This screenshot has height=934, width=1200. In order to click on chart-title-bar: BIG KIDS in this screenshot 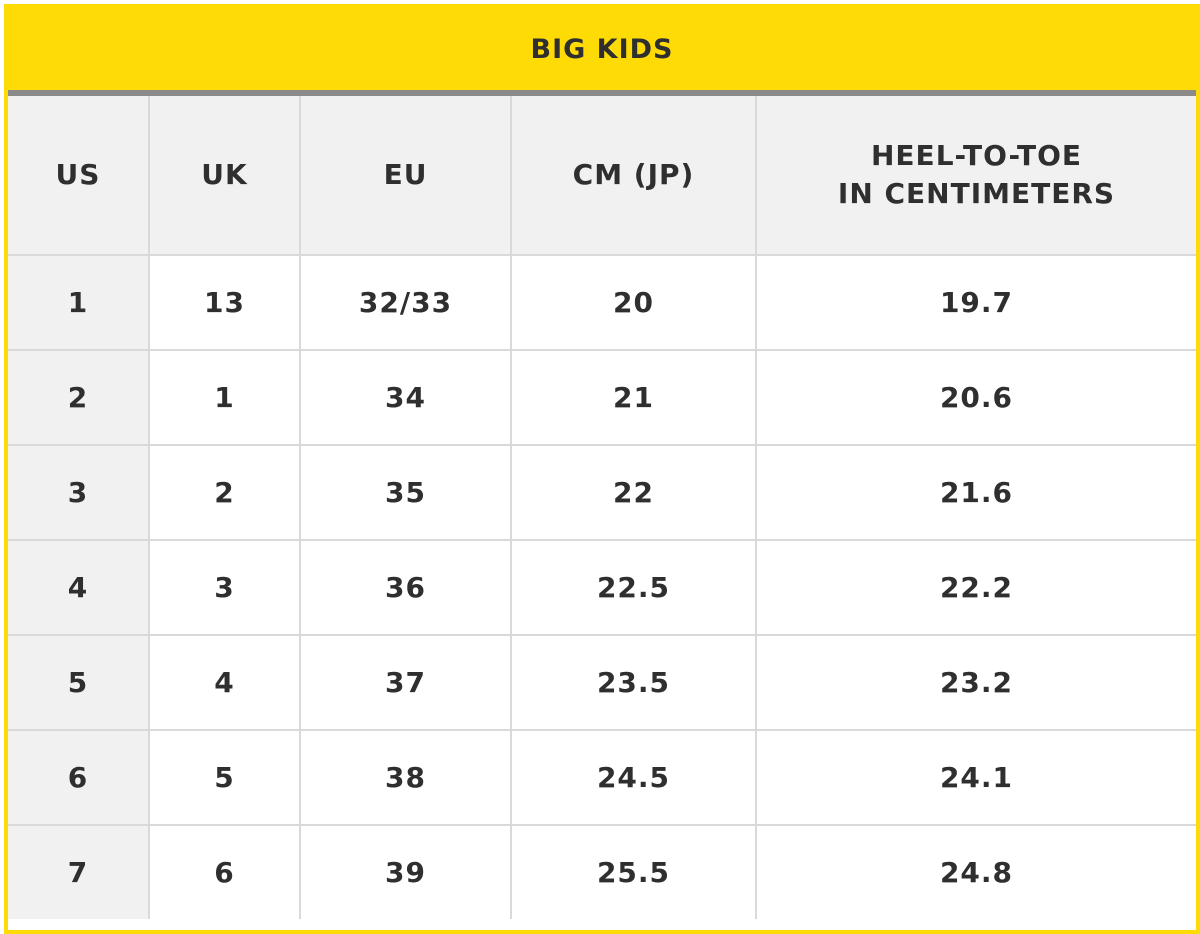, I will do `click(602, 49)`.